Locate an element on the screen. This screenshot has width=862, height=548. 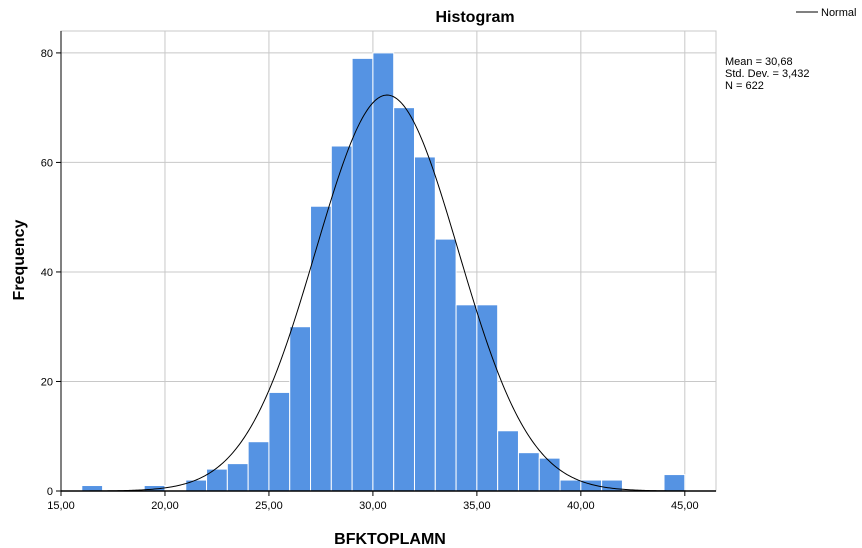
y-tick-label: 40 is located at coordinates (47, 273).